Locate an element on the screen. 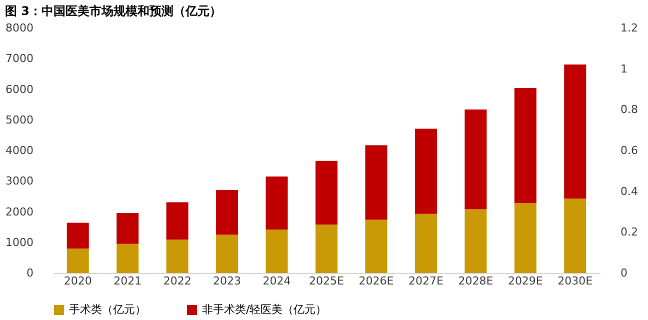  x-tick-label: 2027E is located at coordinates (426, 281).